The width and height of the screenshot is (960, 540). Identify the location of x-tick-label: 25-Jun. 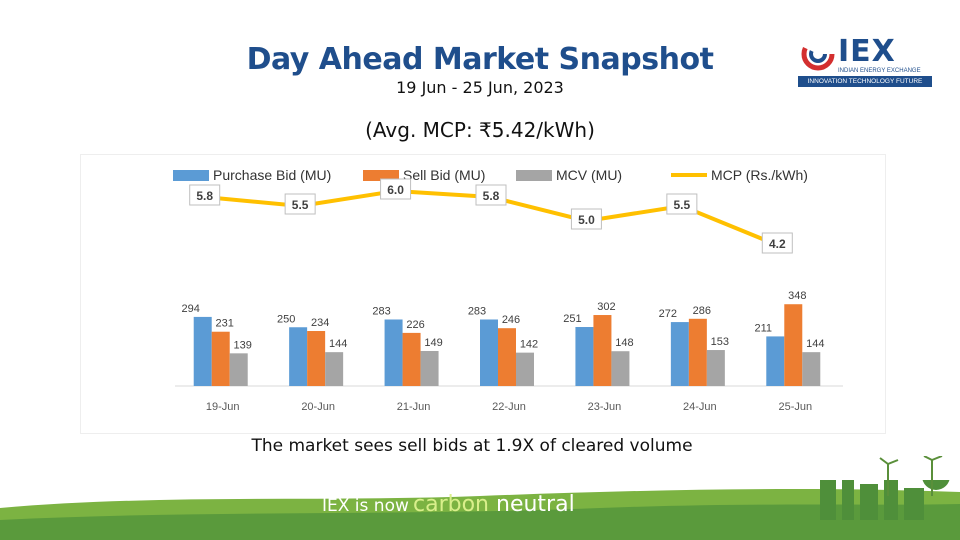
(795, 407).